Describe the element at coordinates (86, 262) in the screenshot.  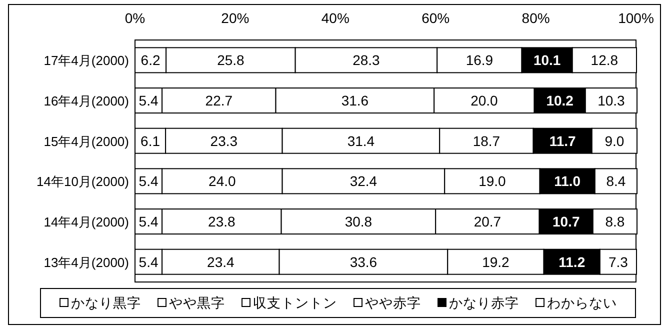
I see `y-tick-label: 13年4月(2000)` at that location.